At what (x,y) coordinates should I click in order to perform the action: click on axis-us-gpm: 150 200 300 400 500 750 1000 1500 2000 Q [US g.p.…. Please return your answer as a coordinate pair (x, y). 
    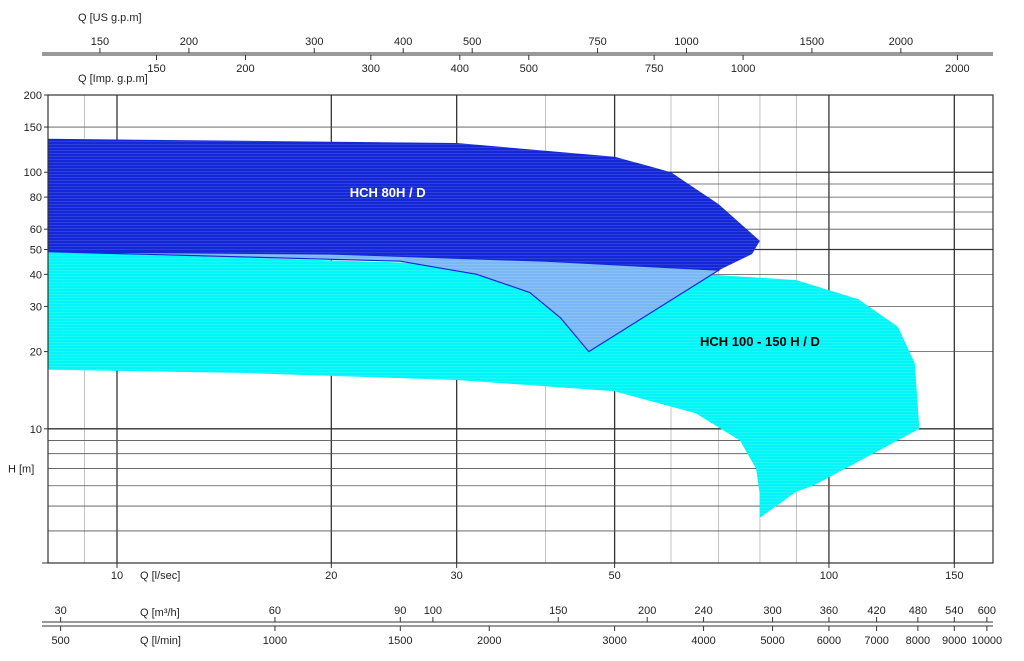
    Looking at the image, I should click on (517, 33).